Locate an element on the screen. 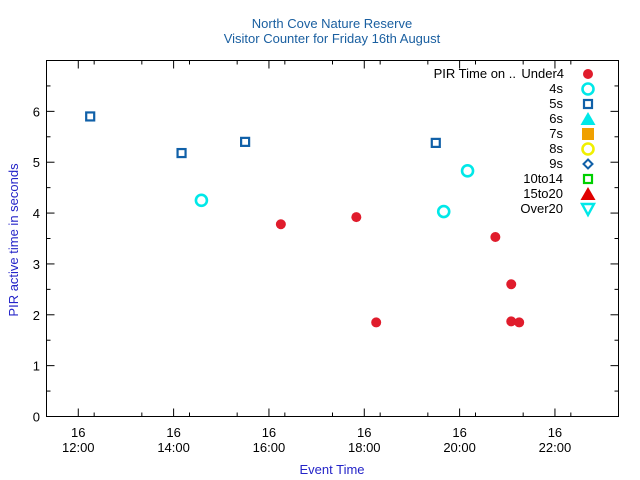 This screenshot has height=480, width=640. y-axis-label: PIR active time in seconds is located at coordinates (13, 240).